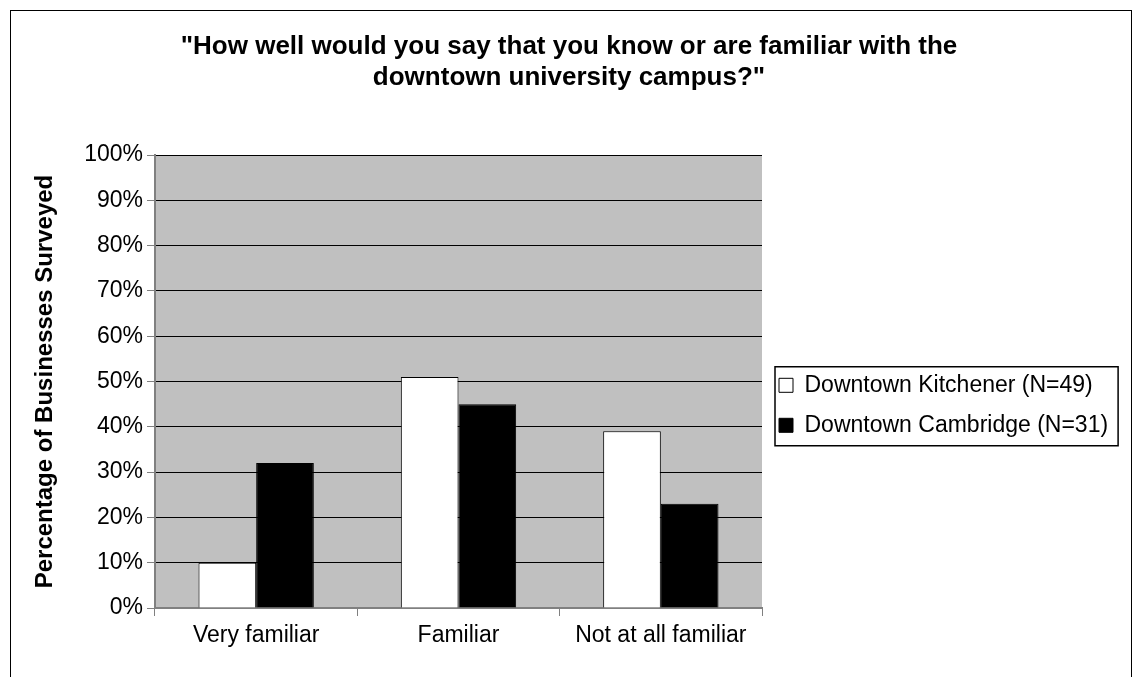 The height and width of the screenshot is (677, 1135). What do you see at coordinates (956, 423) in the screenshot?
I see `legend-label: Downtown Cambridge (N=31)` at bounding box center [956, 423].